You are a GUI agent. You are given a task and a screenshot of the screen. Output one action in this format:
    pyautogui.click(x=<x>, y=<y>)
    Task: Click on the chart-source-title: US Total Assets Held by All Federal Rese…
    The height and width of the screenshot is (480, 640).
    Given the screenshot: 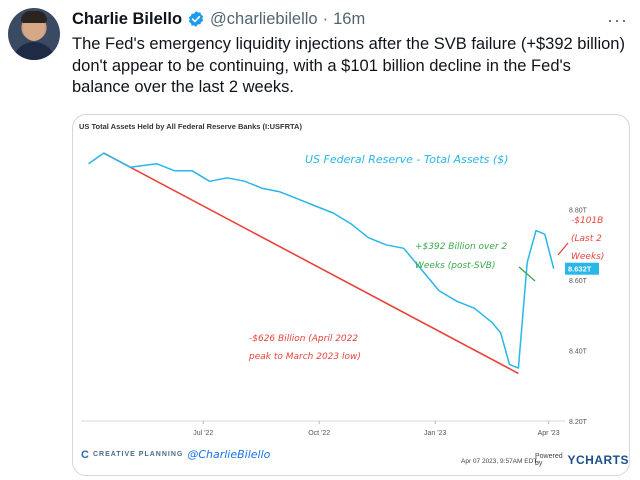 What is the action you would take?
    pyautogui.click(x=190, y=126)
    